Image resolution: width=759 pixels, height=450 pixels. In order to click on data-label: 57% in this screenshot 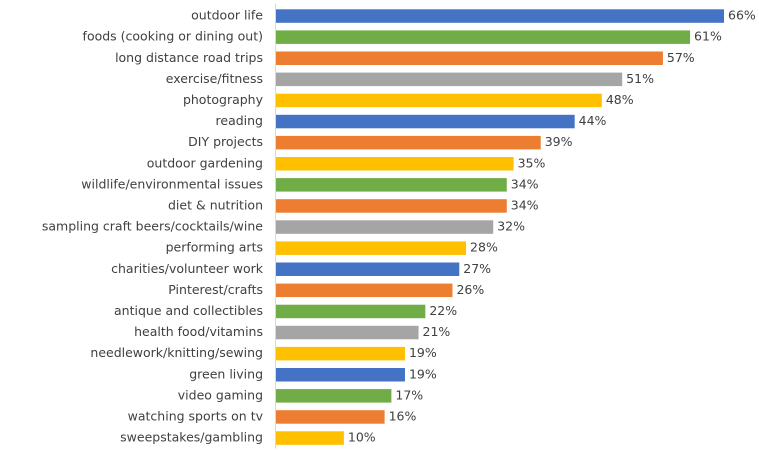, I will do `click(681, 57)`.